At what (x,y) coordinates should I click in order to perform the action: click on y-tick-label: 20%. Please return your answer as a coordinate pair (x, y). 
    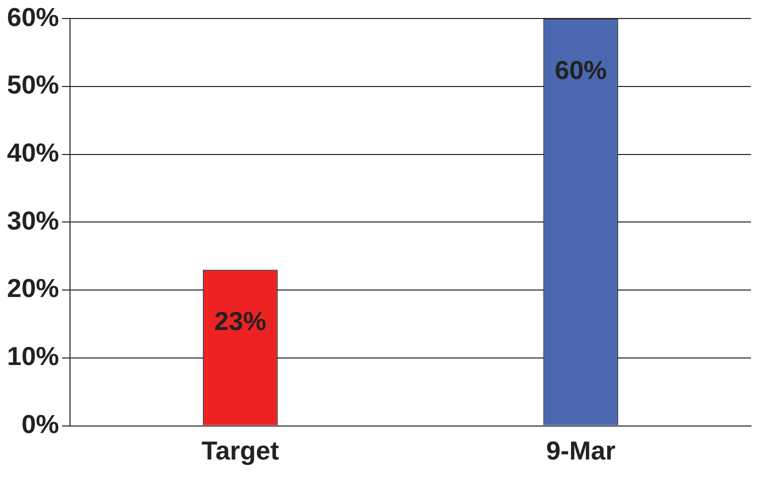
    Looking at the image, I should click on (33, 288).